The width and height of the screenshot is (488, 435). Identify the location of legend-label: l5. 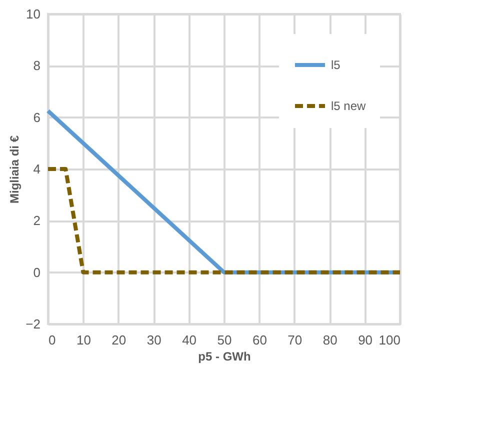
(336, 65).